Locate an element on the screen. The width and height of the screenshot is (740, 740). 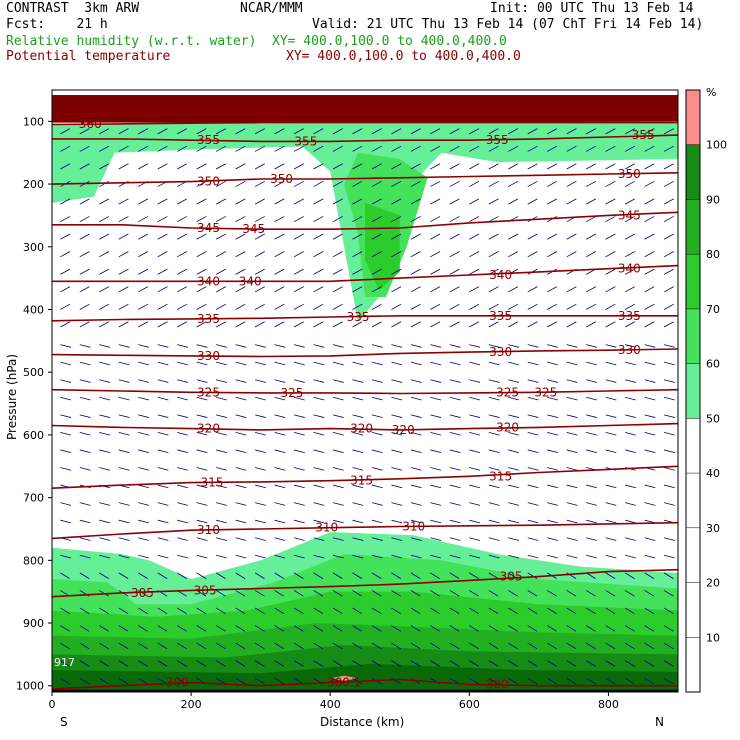
theta-label: 305 is located at coordinates (511, 577).